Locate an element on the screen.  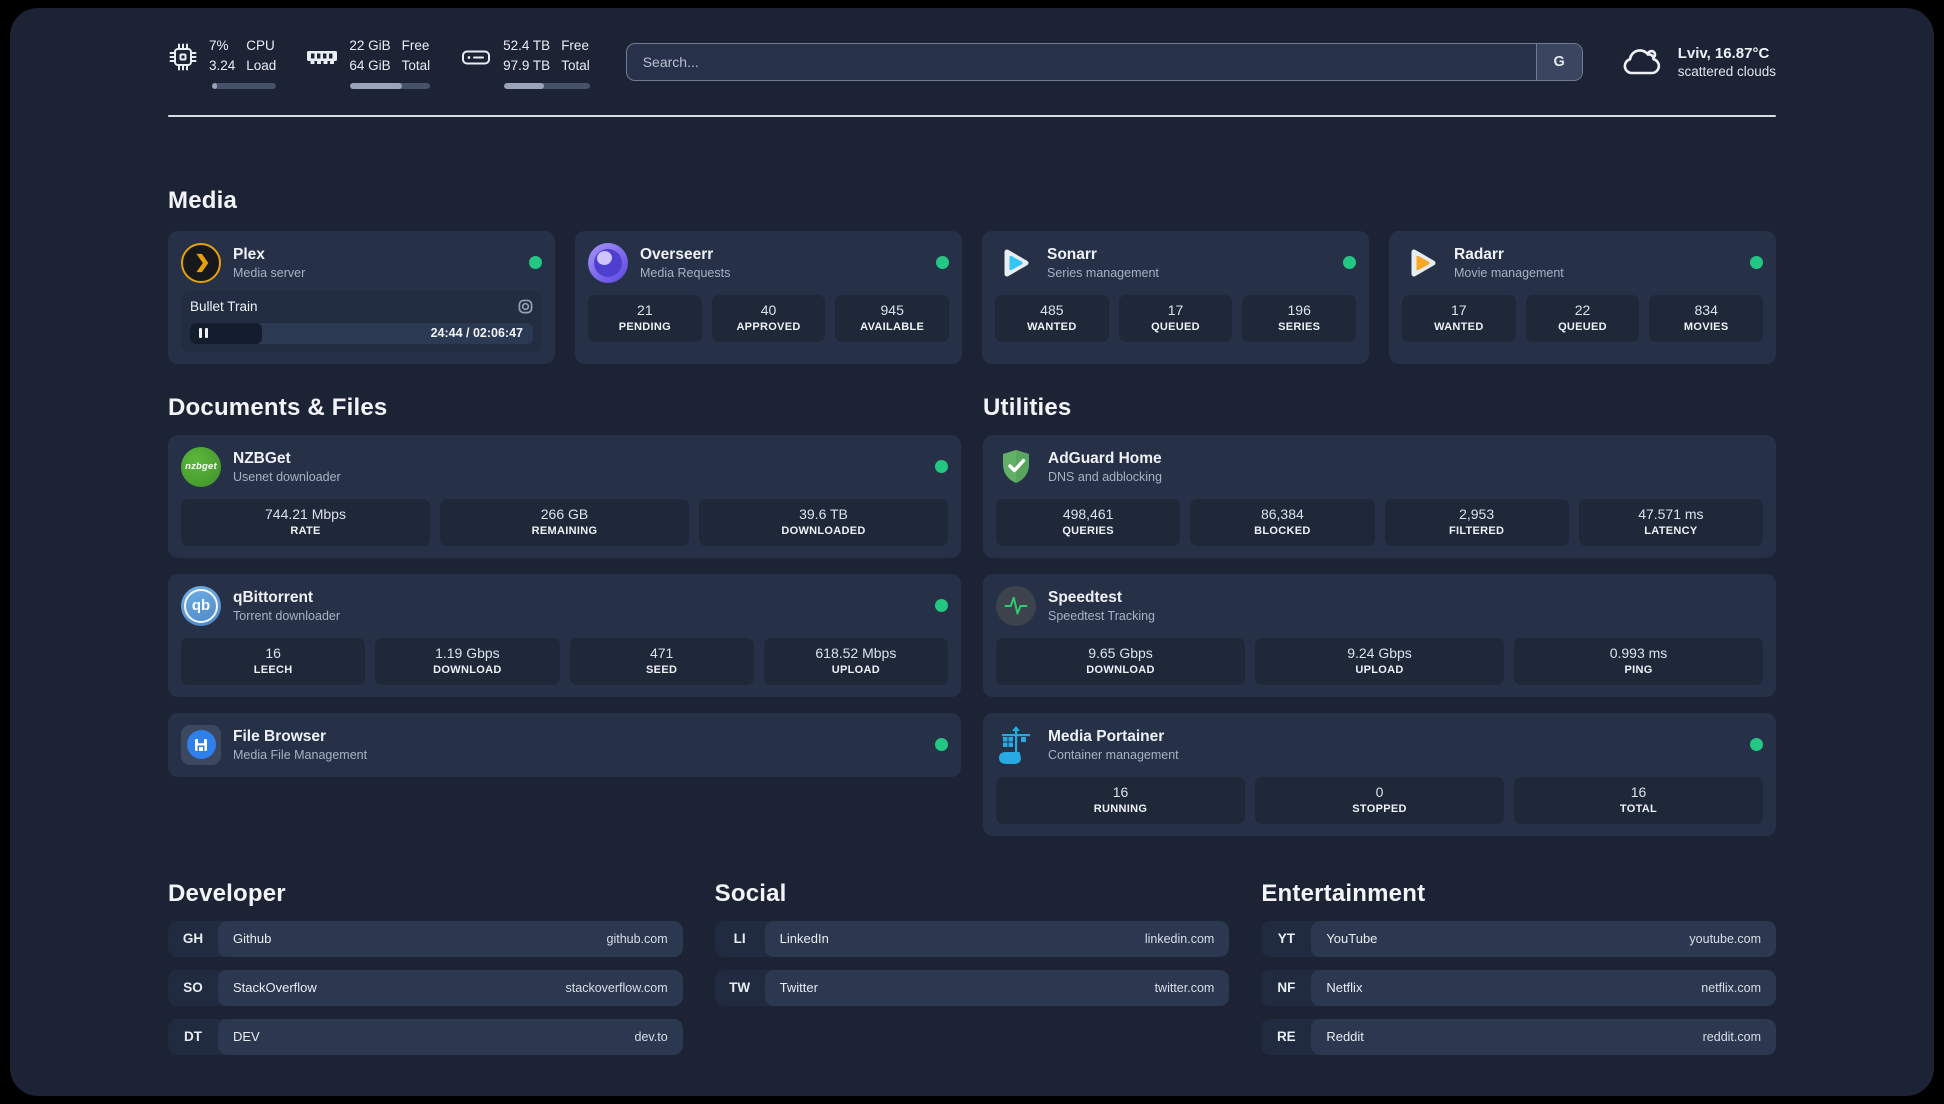
memory-usage-bar is located at coordinates (390, 85).